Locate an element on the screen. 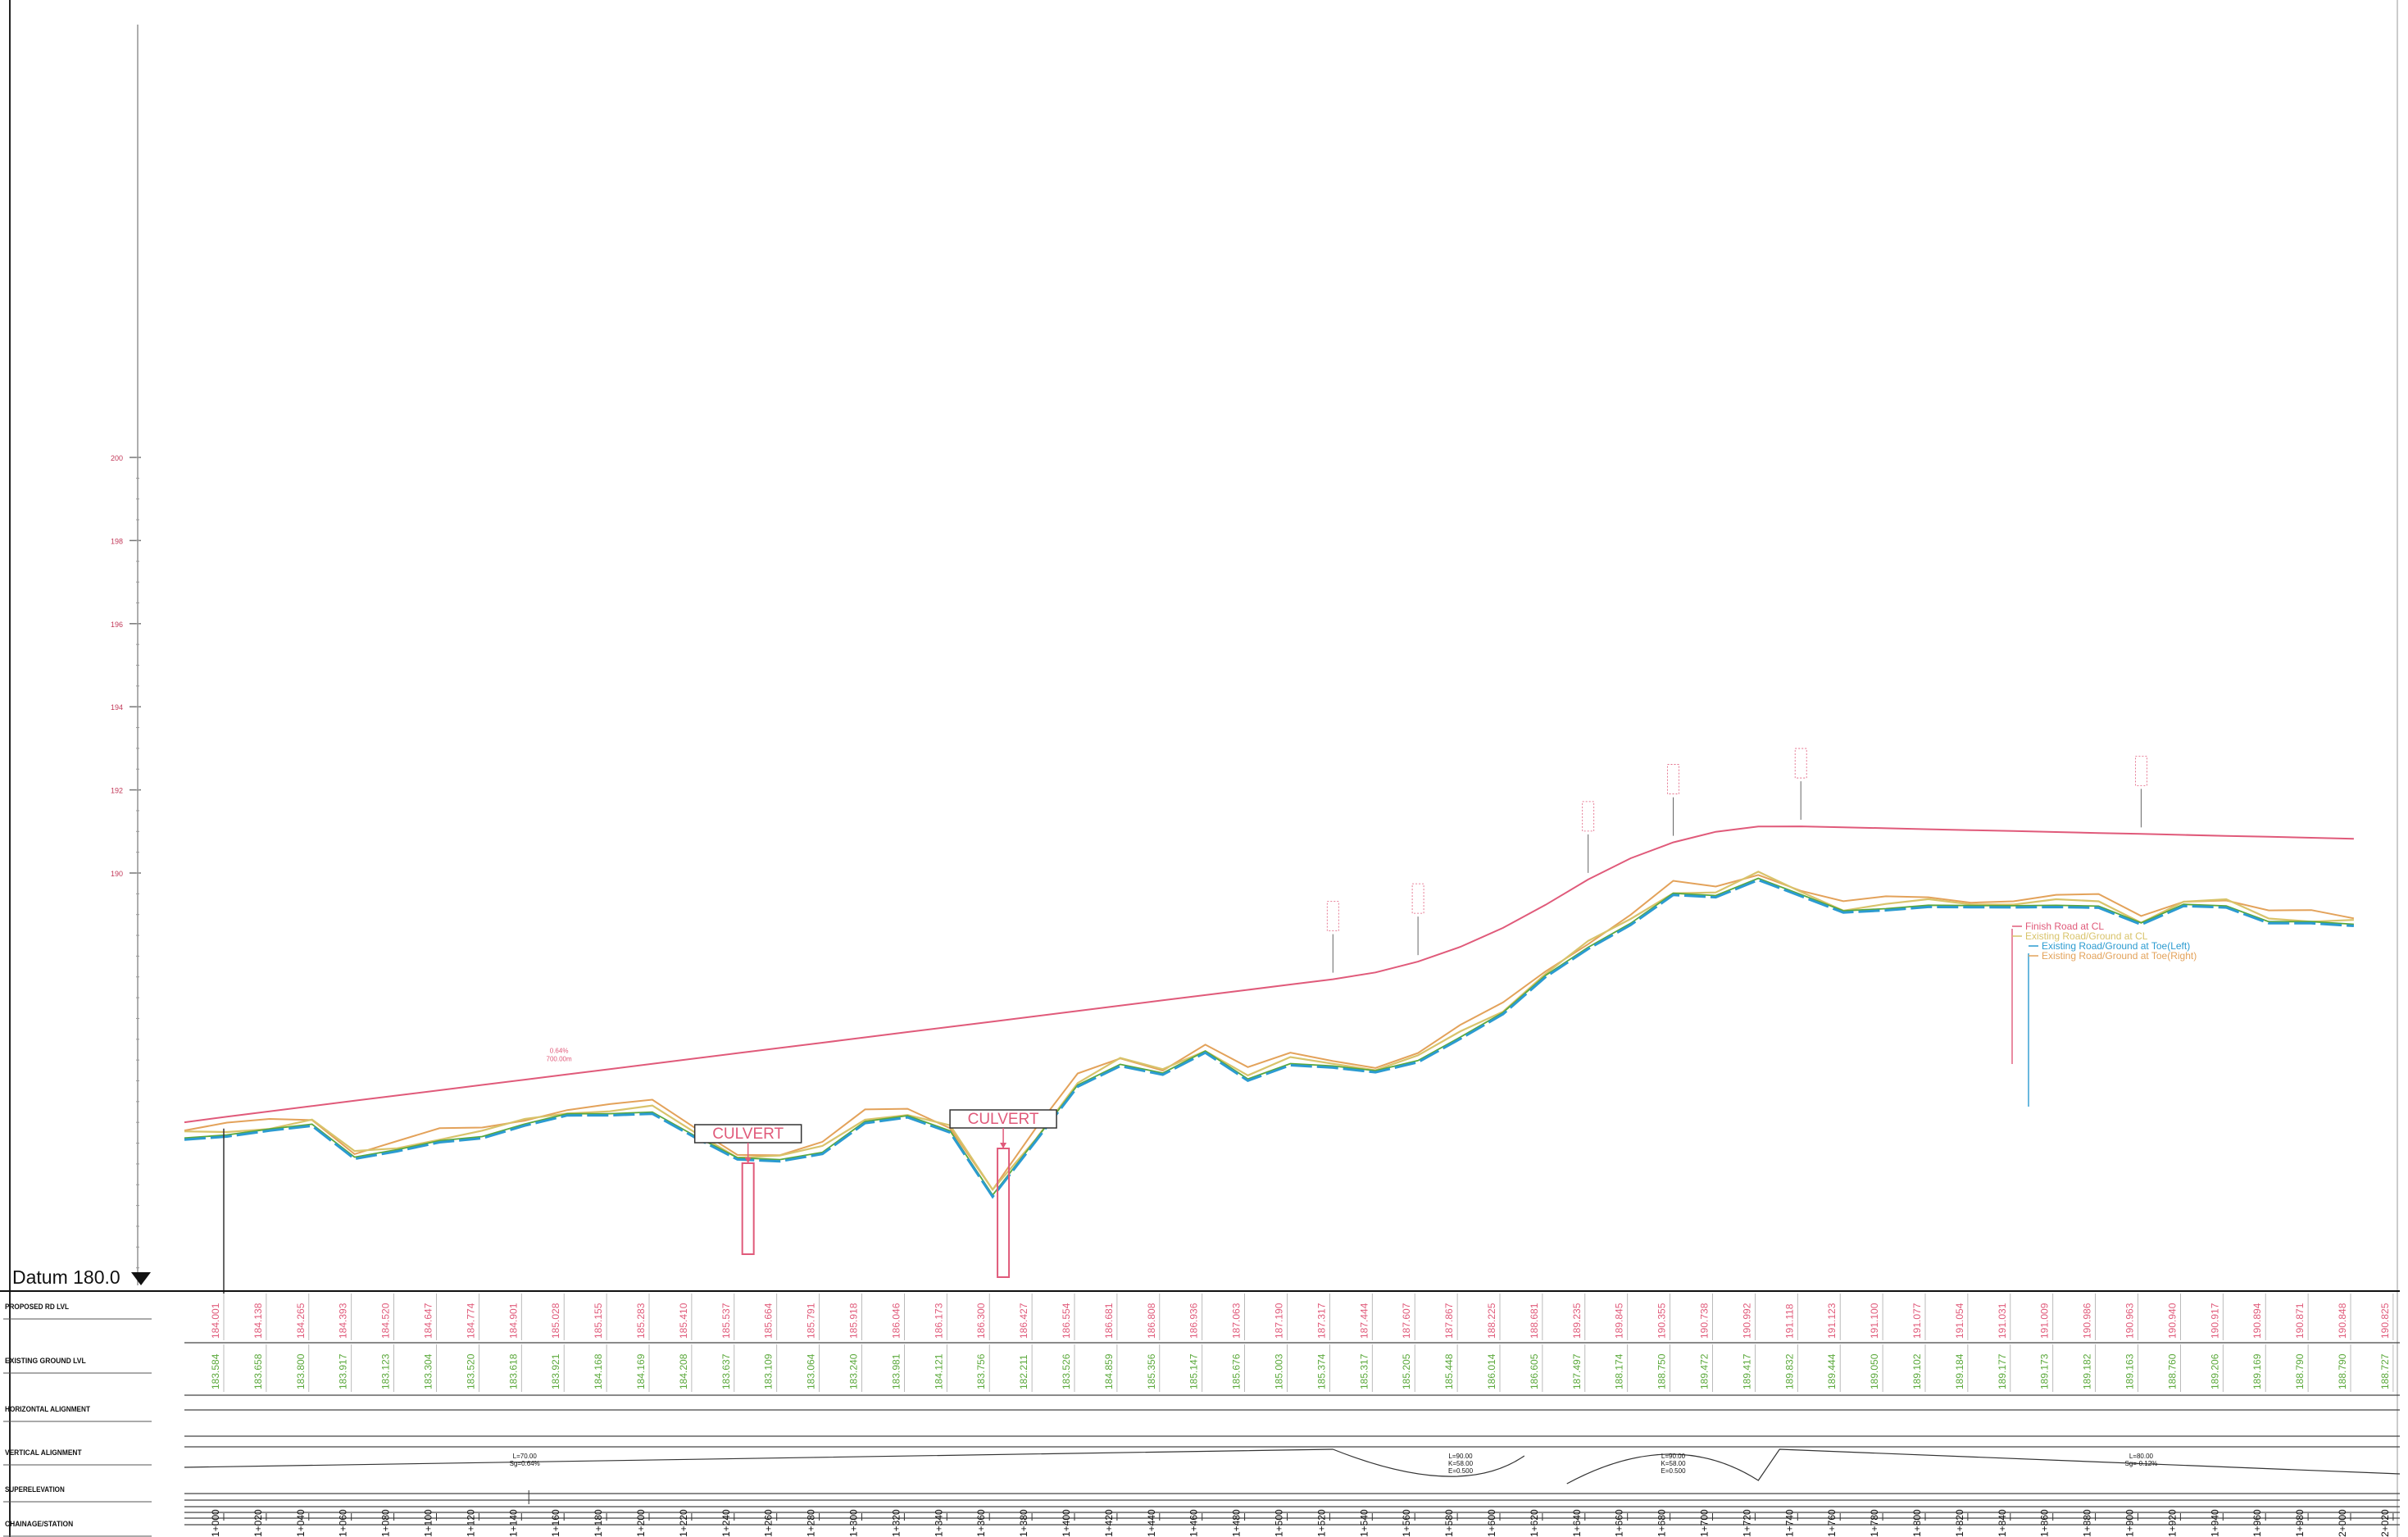 The image size is (2408, 1537). existing-level-value: 189.169 is located at coordinates (2257, 1371).